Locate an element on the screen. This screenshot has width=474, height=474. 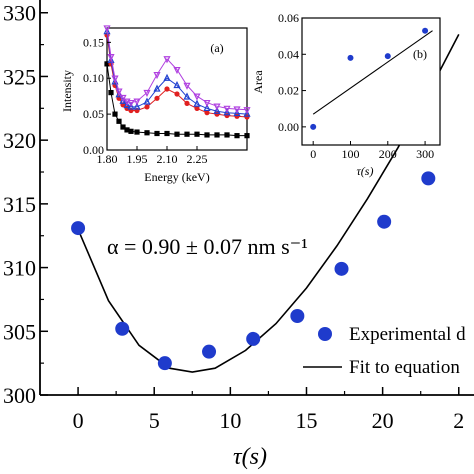
inset-a-y-tick-label: 0.10 is located at coordinates (93, 78).